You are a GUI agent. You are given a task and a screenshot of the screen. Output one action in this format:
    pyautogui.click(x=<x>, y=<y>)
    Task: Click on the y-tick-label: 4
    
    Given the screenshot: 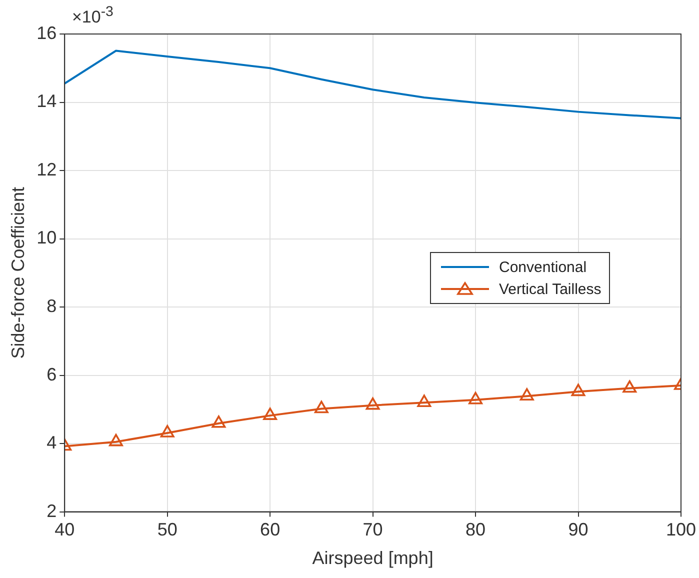 What is the action you would take?
    pyautogui.click(x=51, y=442)
    